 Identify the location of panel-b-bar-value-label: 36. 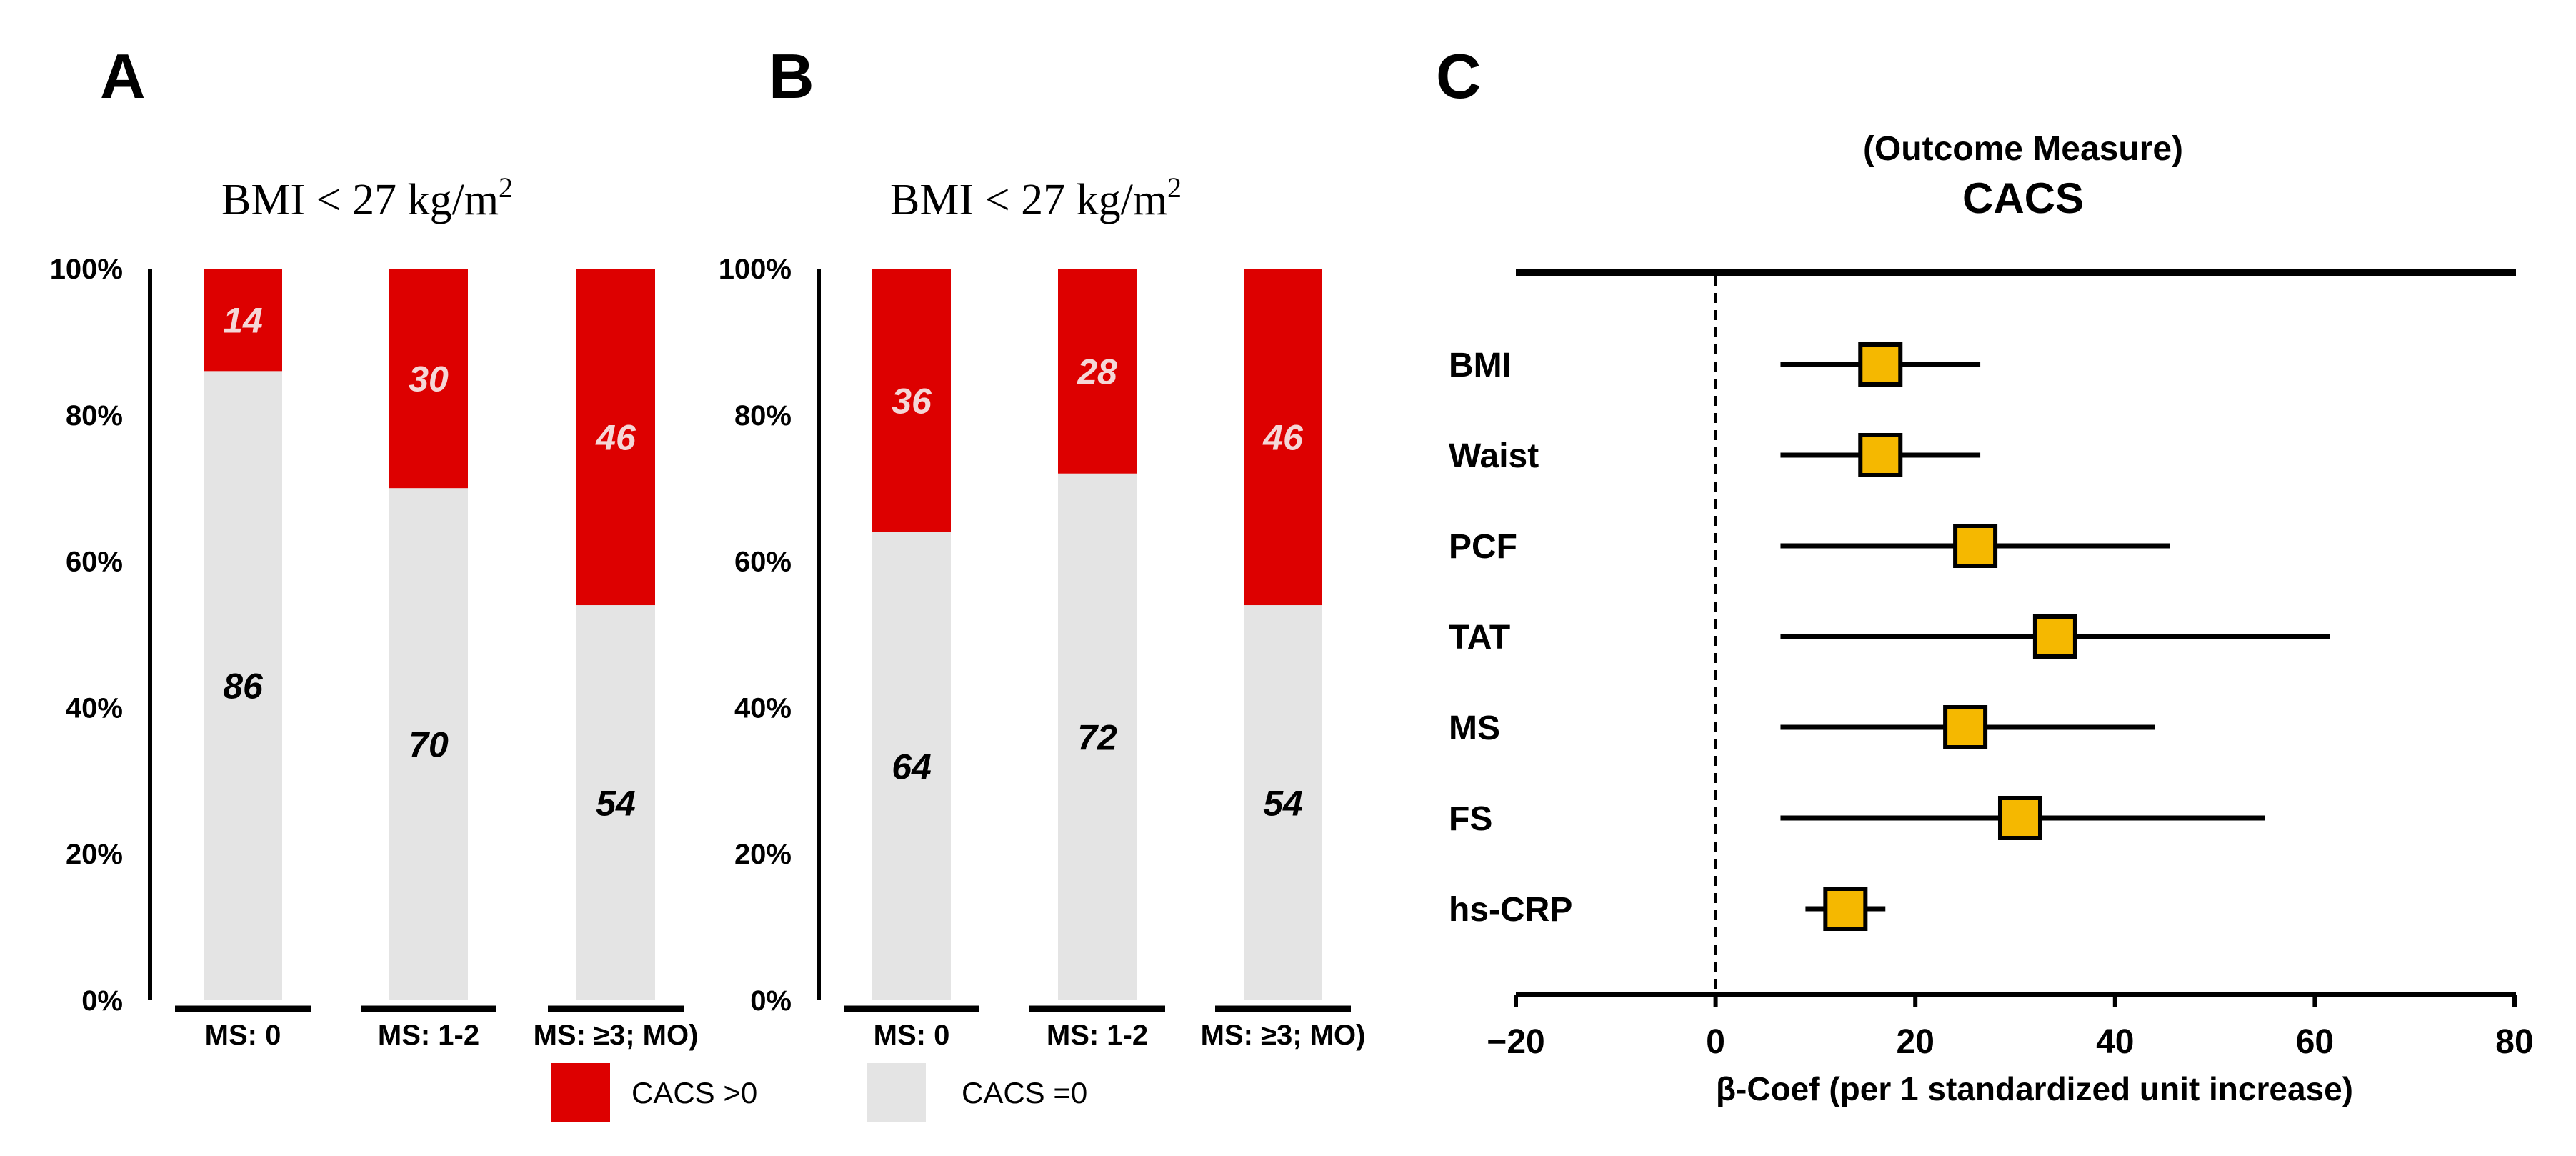
(912, 401).